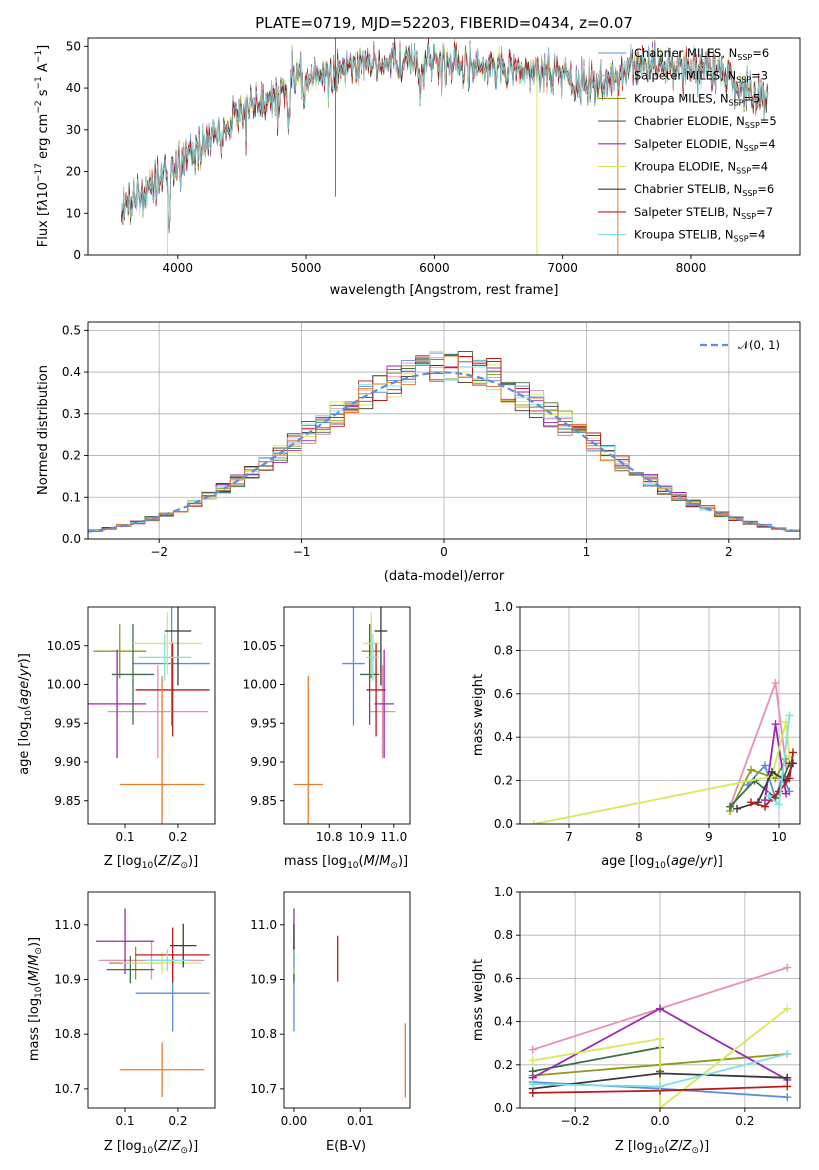 Image resolution: width=819 pixels, height=1170 pixels. What do you see at coordinates (575, 1121) in the screenshot?
I see `weight-vs-Z-xtick-label: −0.2` at bounding box center [575, 1121].